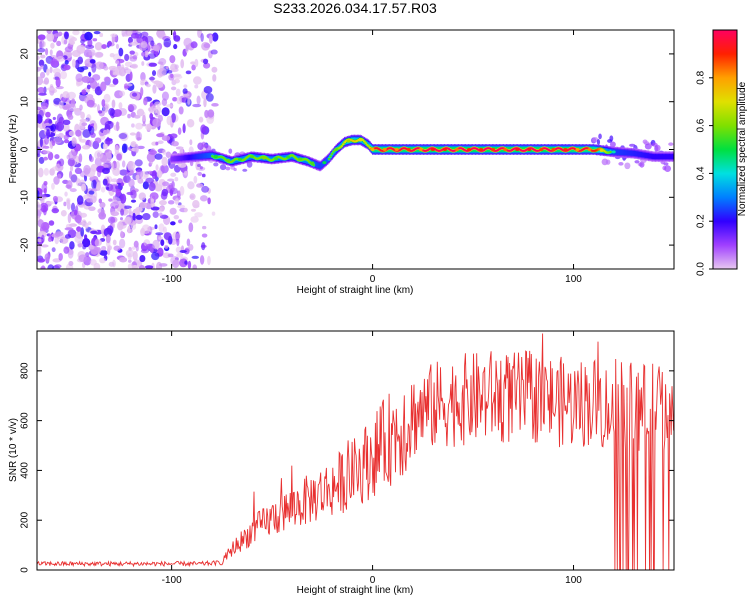  What do you see at coordinates (25, 420) in the screenshot?
I see `y-tick-label: 600` at bounding box center [25, 420].